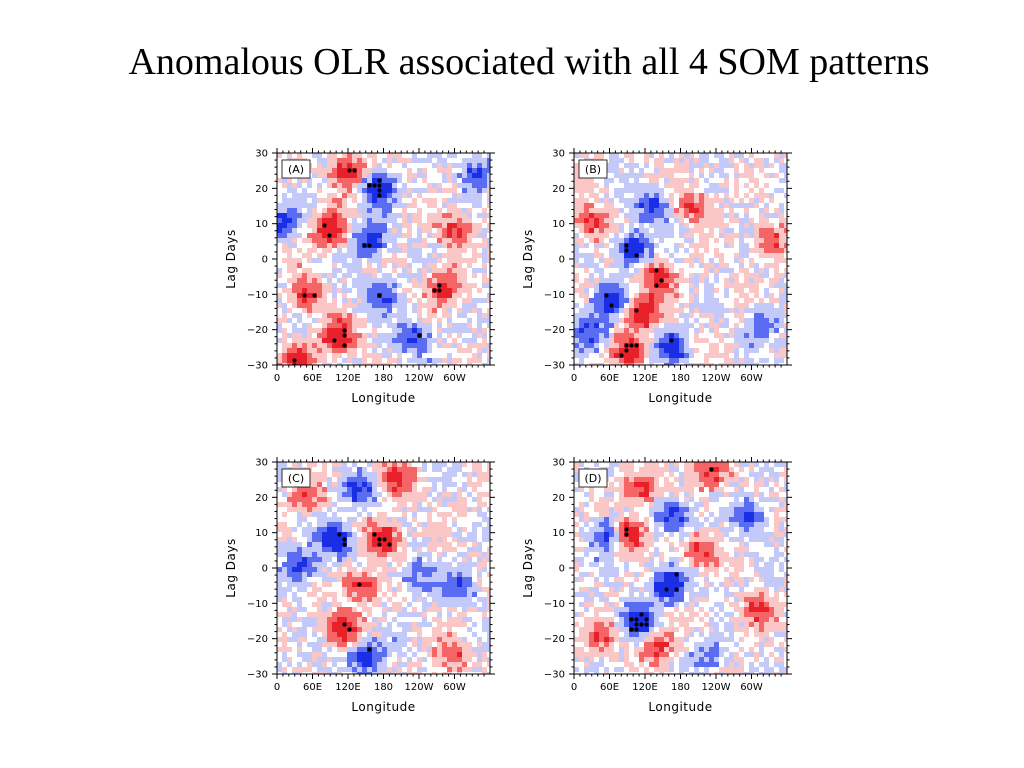 The image size is (1024, 768). I want to click on x-tick-label: 120W, so click(716, 378).